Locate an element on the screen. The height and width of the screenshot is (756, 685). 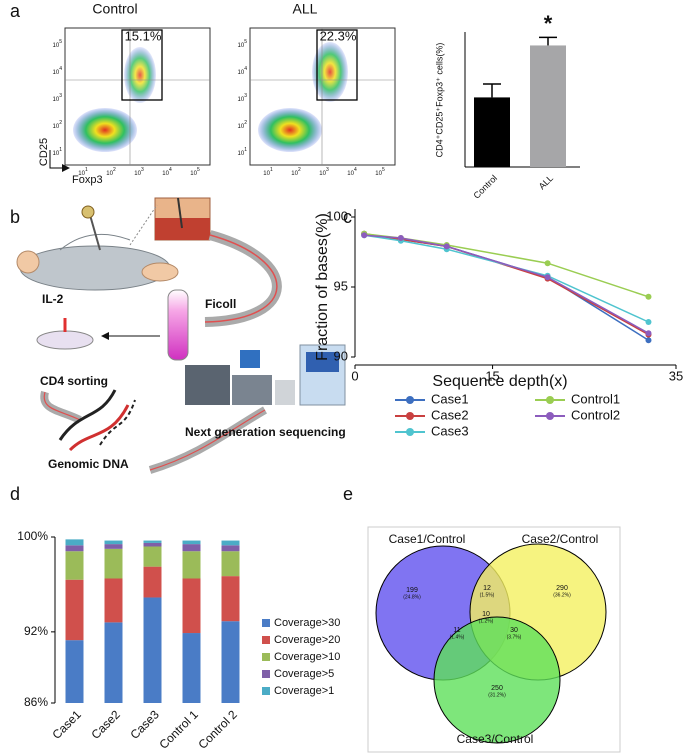
x-tick-label: Control 1 is located at coordinates (179, 729).